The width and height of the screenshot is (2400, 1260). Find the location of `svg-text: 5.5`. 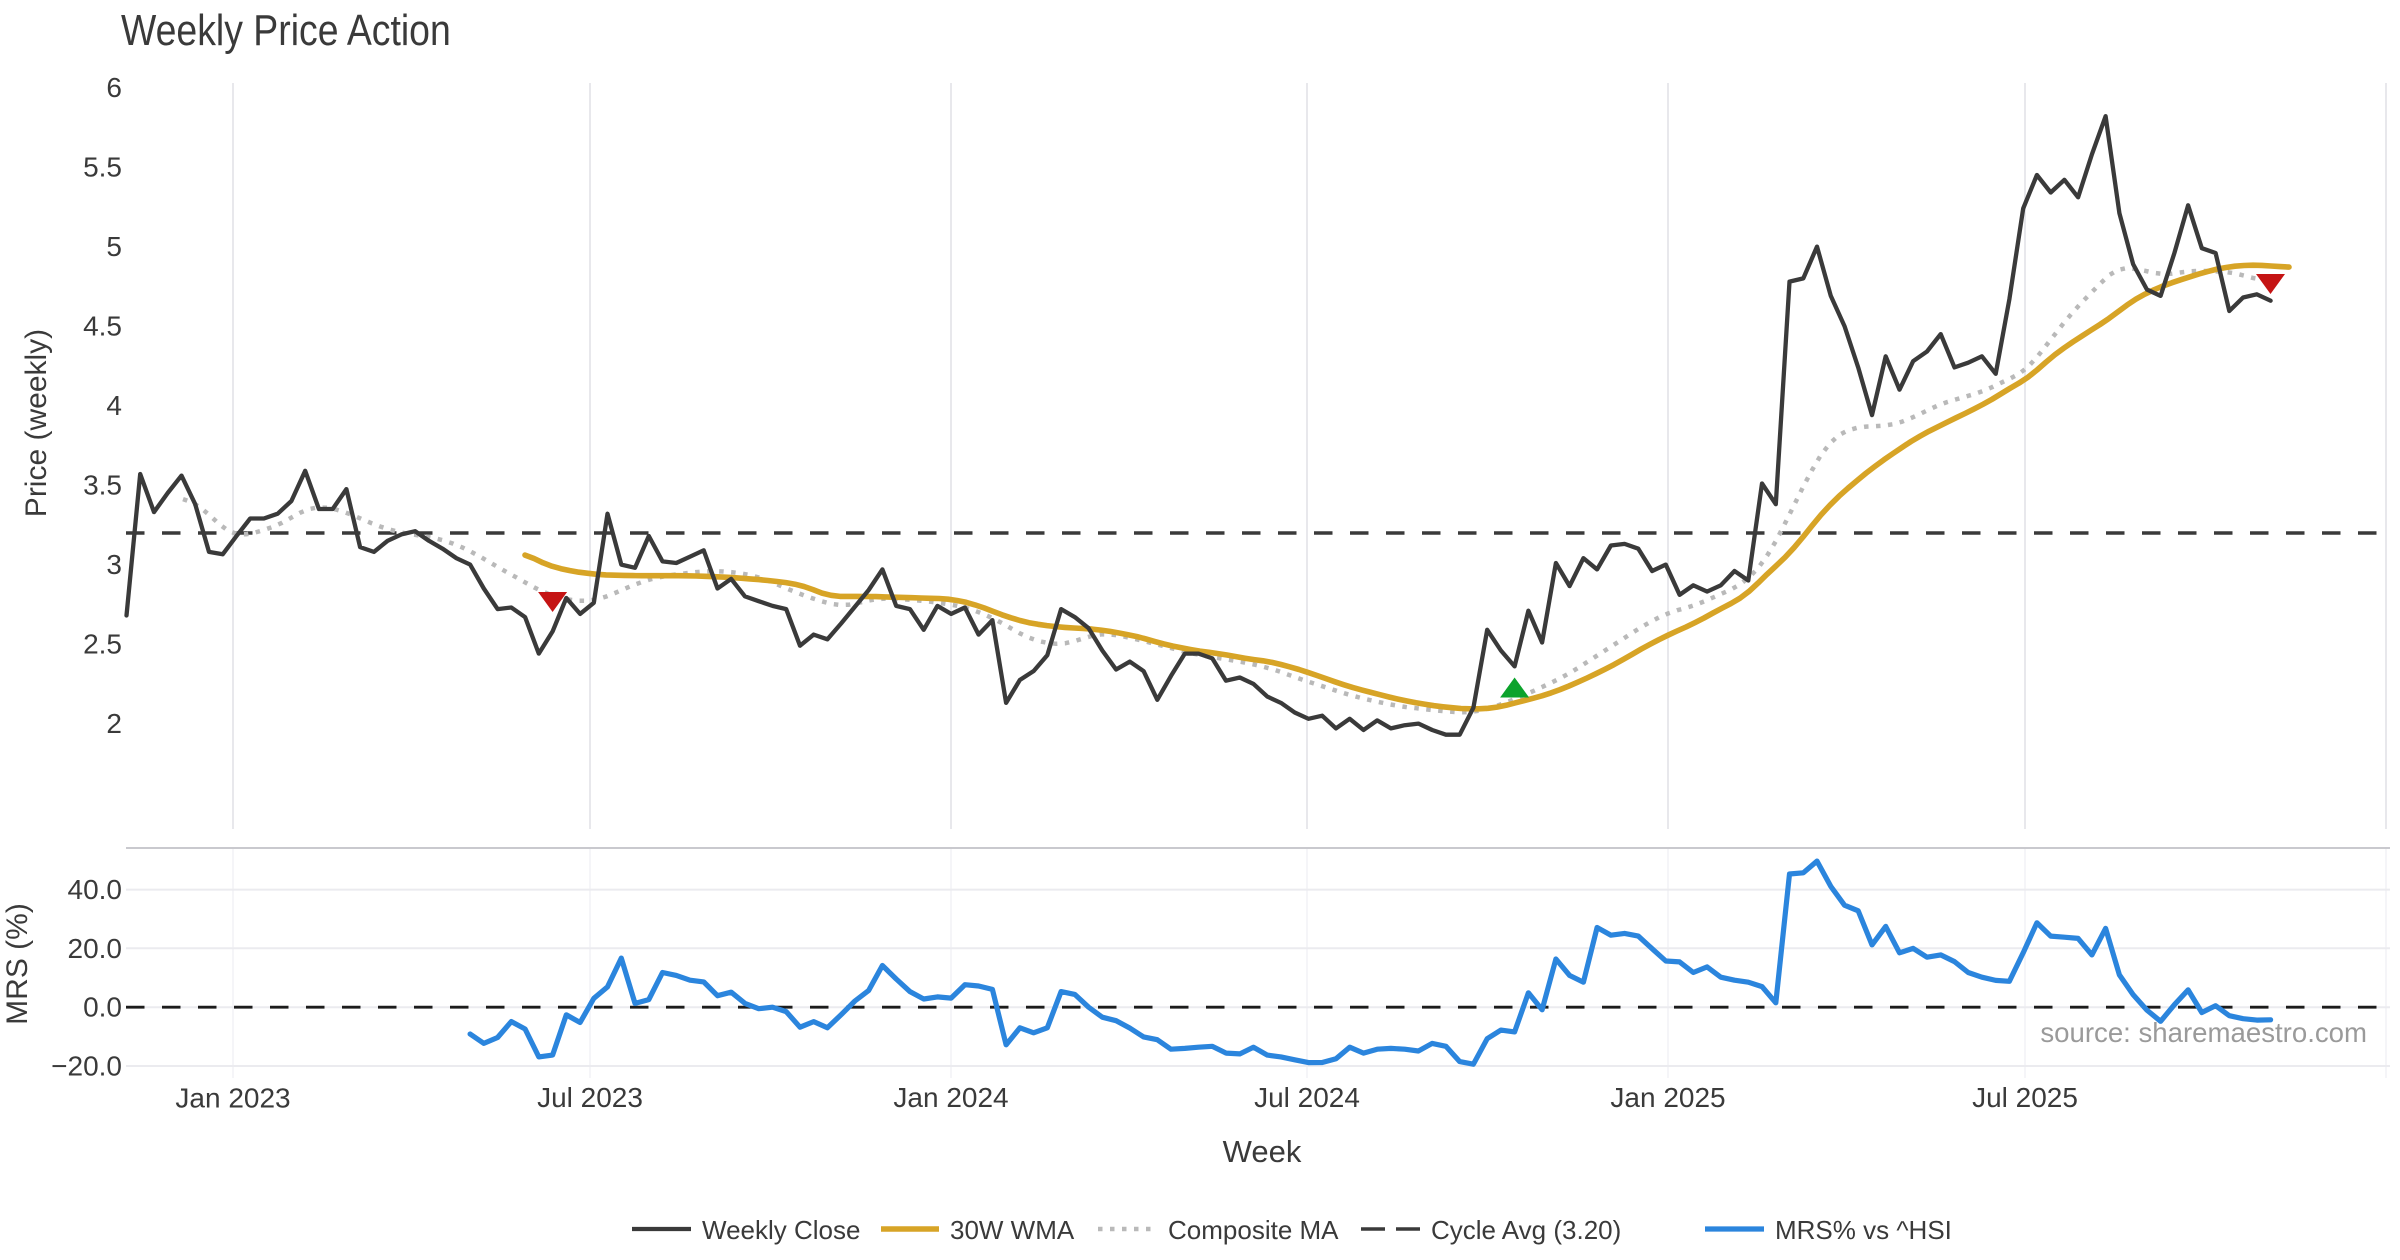

svg-text: 5.5 is located at coordinates (102, 167).